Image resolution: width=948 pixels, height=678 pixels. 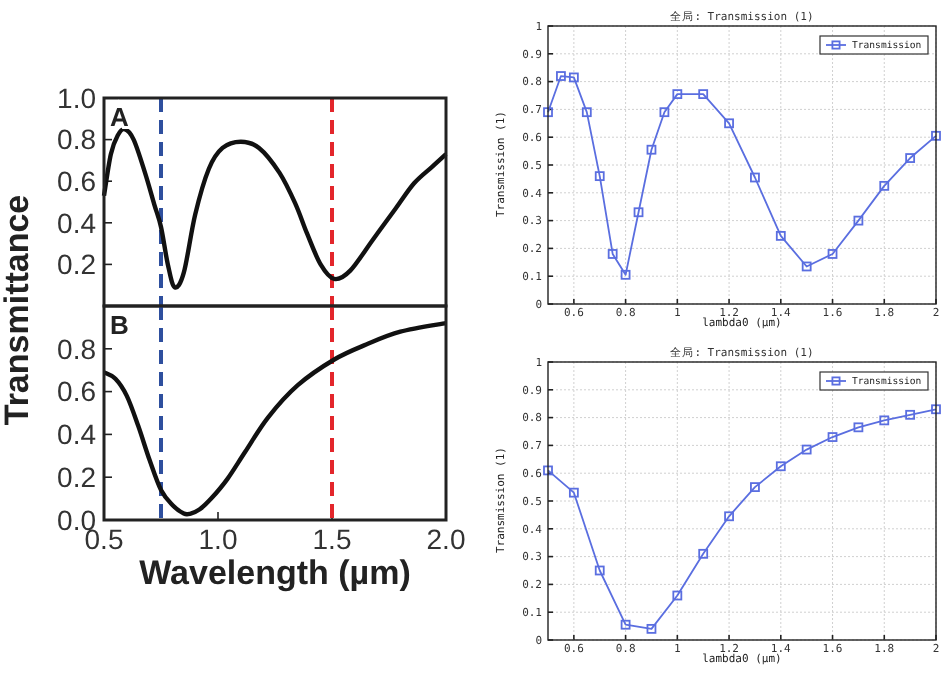 I want to click on x-axis-title: Wavelength (µm), so click(x=275, y=573).